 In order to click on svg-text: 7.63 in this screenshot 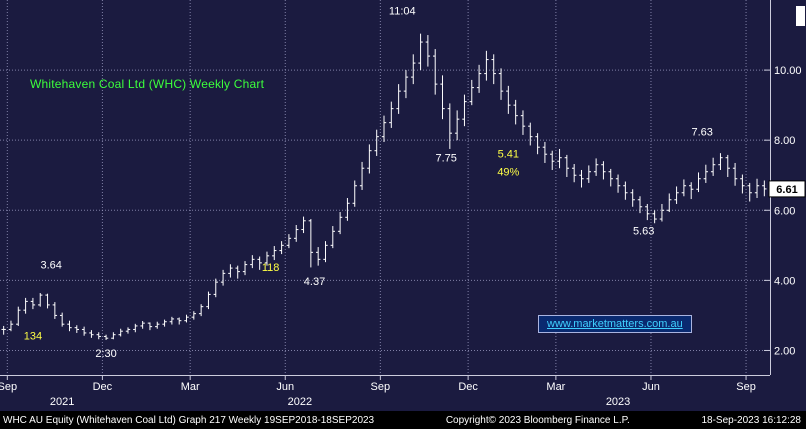, I will do `click(701, 132)`.